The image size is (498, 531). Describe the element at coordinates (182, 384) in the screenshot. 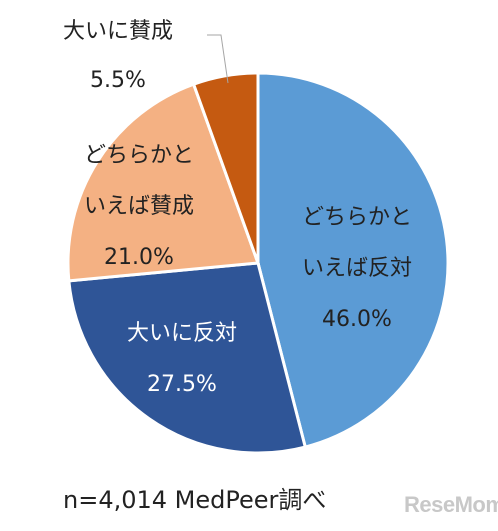

I see `slice-value-label: 27.5%` at that location.